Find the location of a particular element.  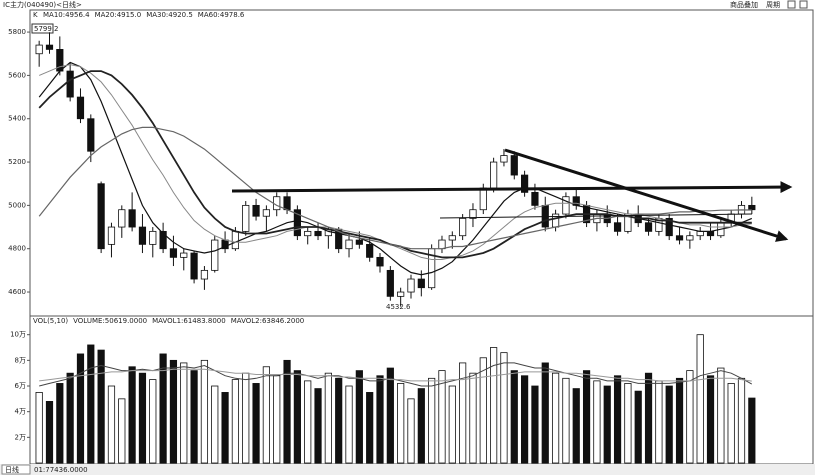

legend-entry: VOLUME:50619.0000 is located at coordinates (110, 321).